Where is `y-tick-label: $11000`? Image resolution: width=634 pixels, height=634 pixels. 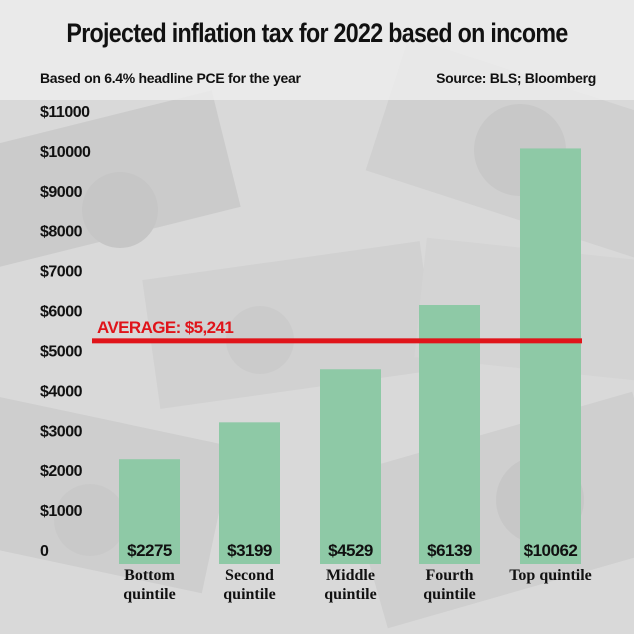 y-tick-label: $11000 is located at coordinates (65, 112).